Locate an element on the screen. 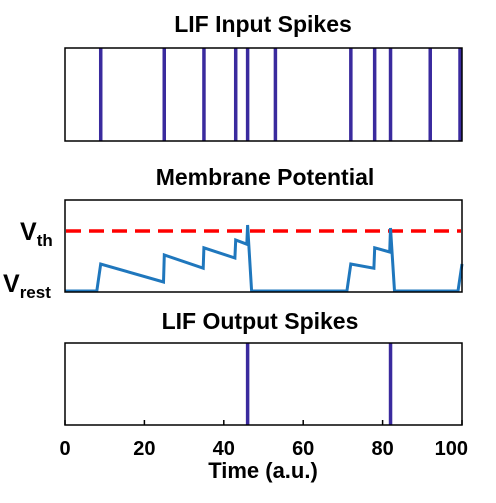 The height and width of the screenshot is (503, 496). membrane-potential-title: Membrane Potential is located at coordinates (265, 177).